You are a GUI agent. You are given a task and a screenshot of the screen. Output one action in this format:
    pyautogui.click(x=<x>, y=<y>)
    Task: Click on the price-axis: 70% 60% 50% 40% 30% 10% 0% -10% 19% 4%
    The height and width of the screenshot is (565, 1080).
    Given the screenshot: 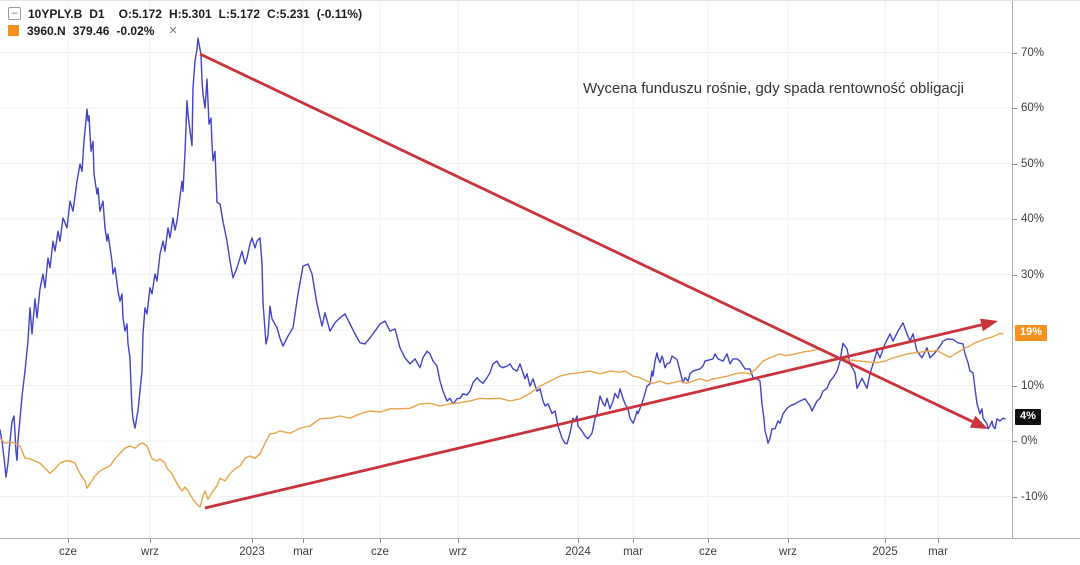 What is the action you would take?
    pyautogui.click(x=1046, y=269)
    